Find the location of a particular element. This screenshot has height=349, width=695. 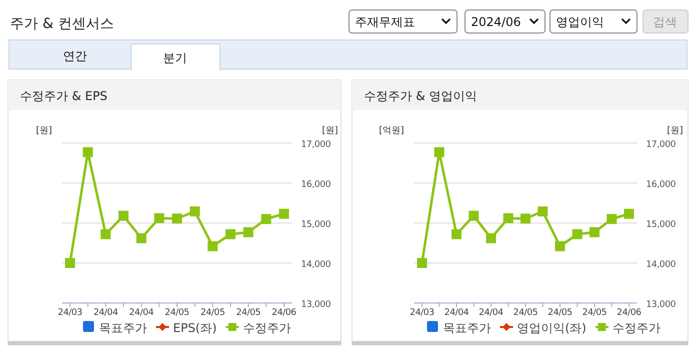

y-axis-title: [억원] is located at coordinates (391, 131).